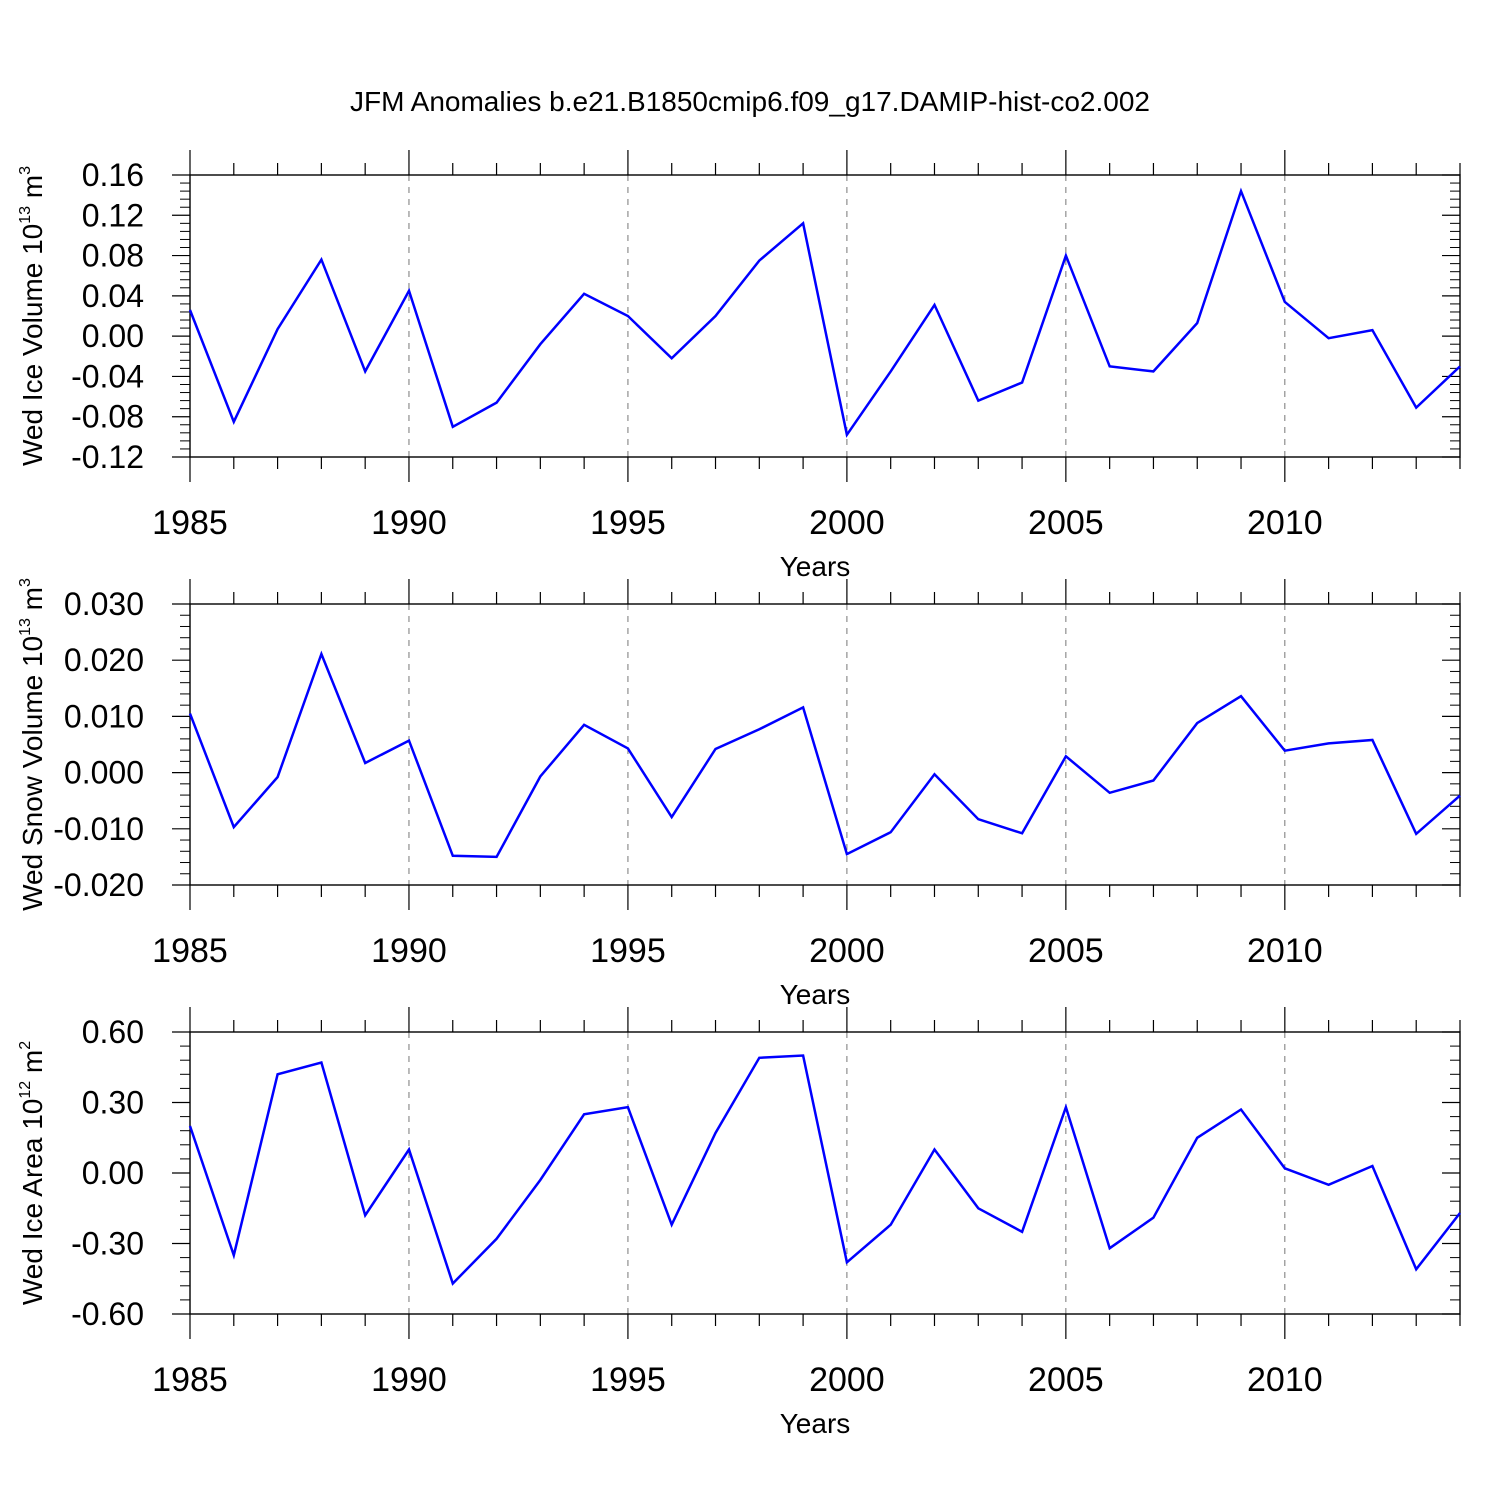 The image size is (1500, 1500). I want to click on y-axis-label: Wed Ice Volume 1013 m3, so click(32, 316).